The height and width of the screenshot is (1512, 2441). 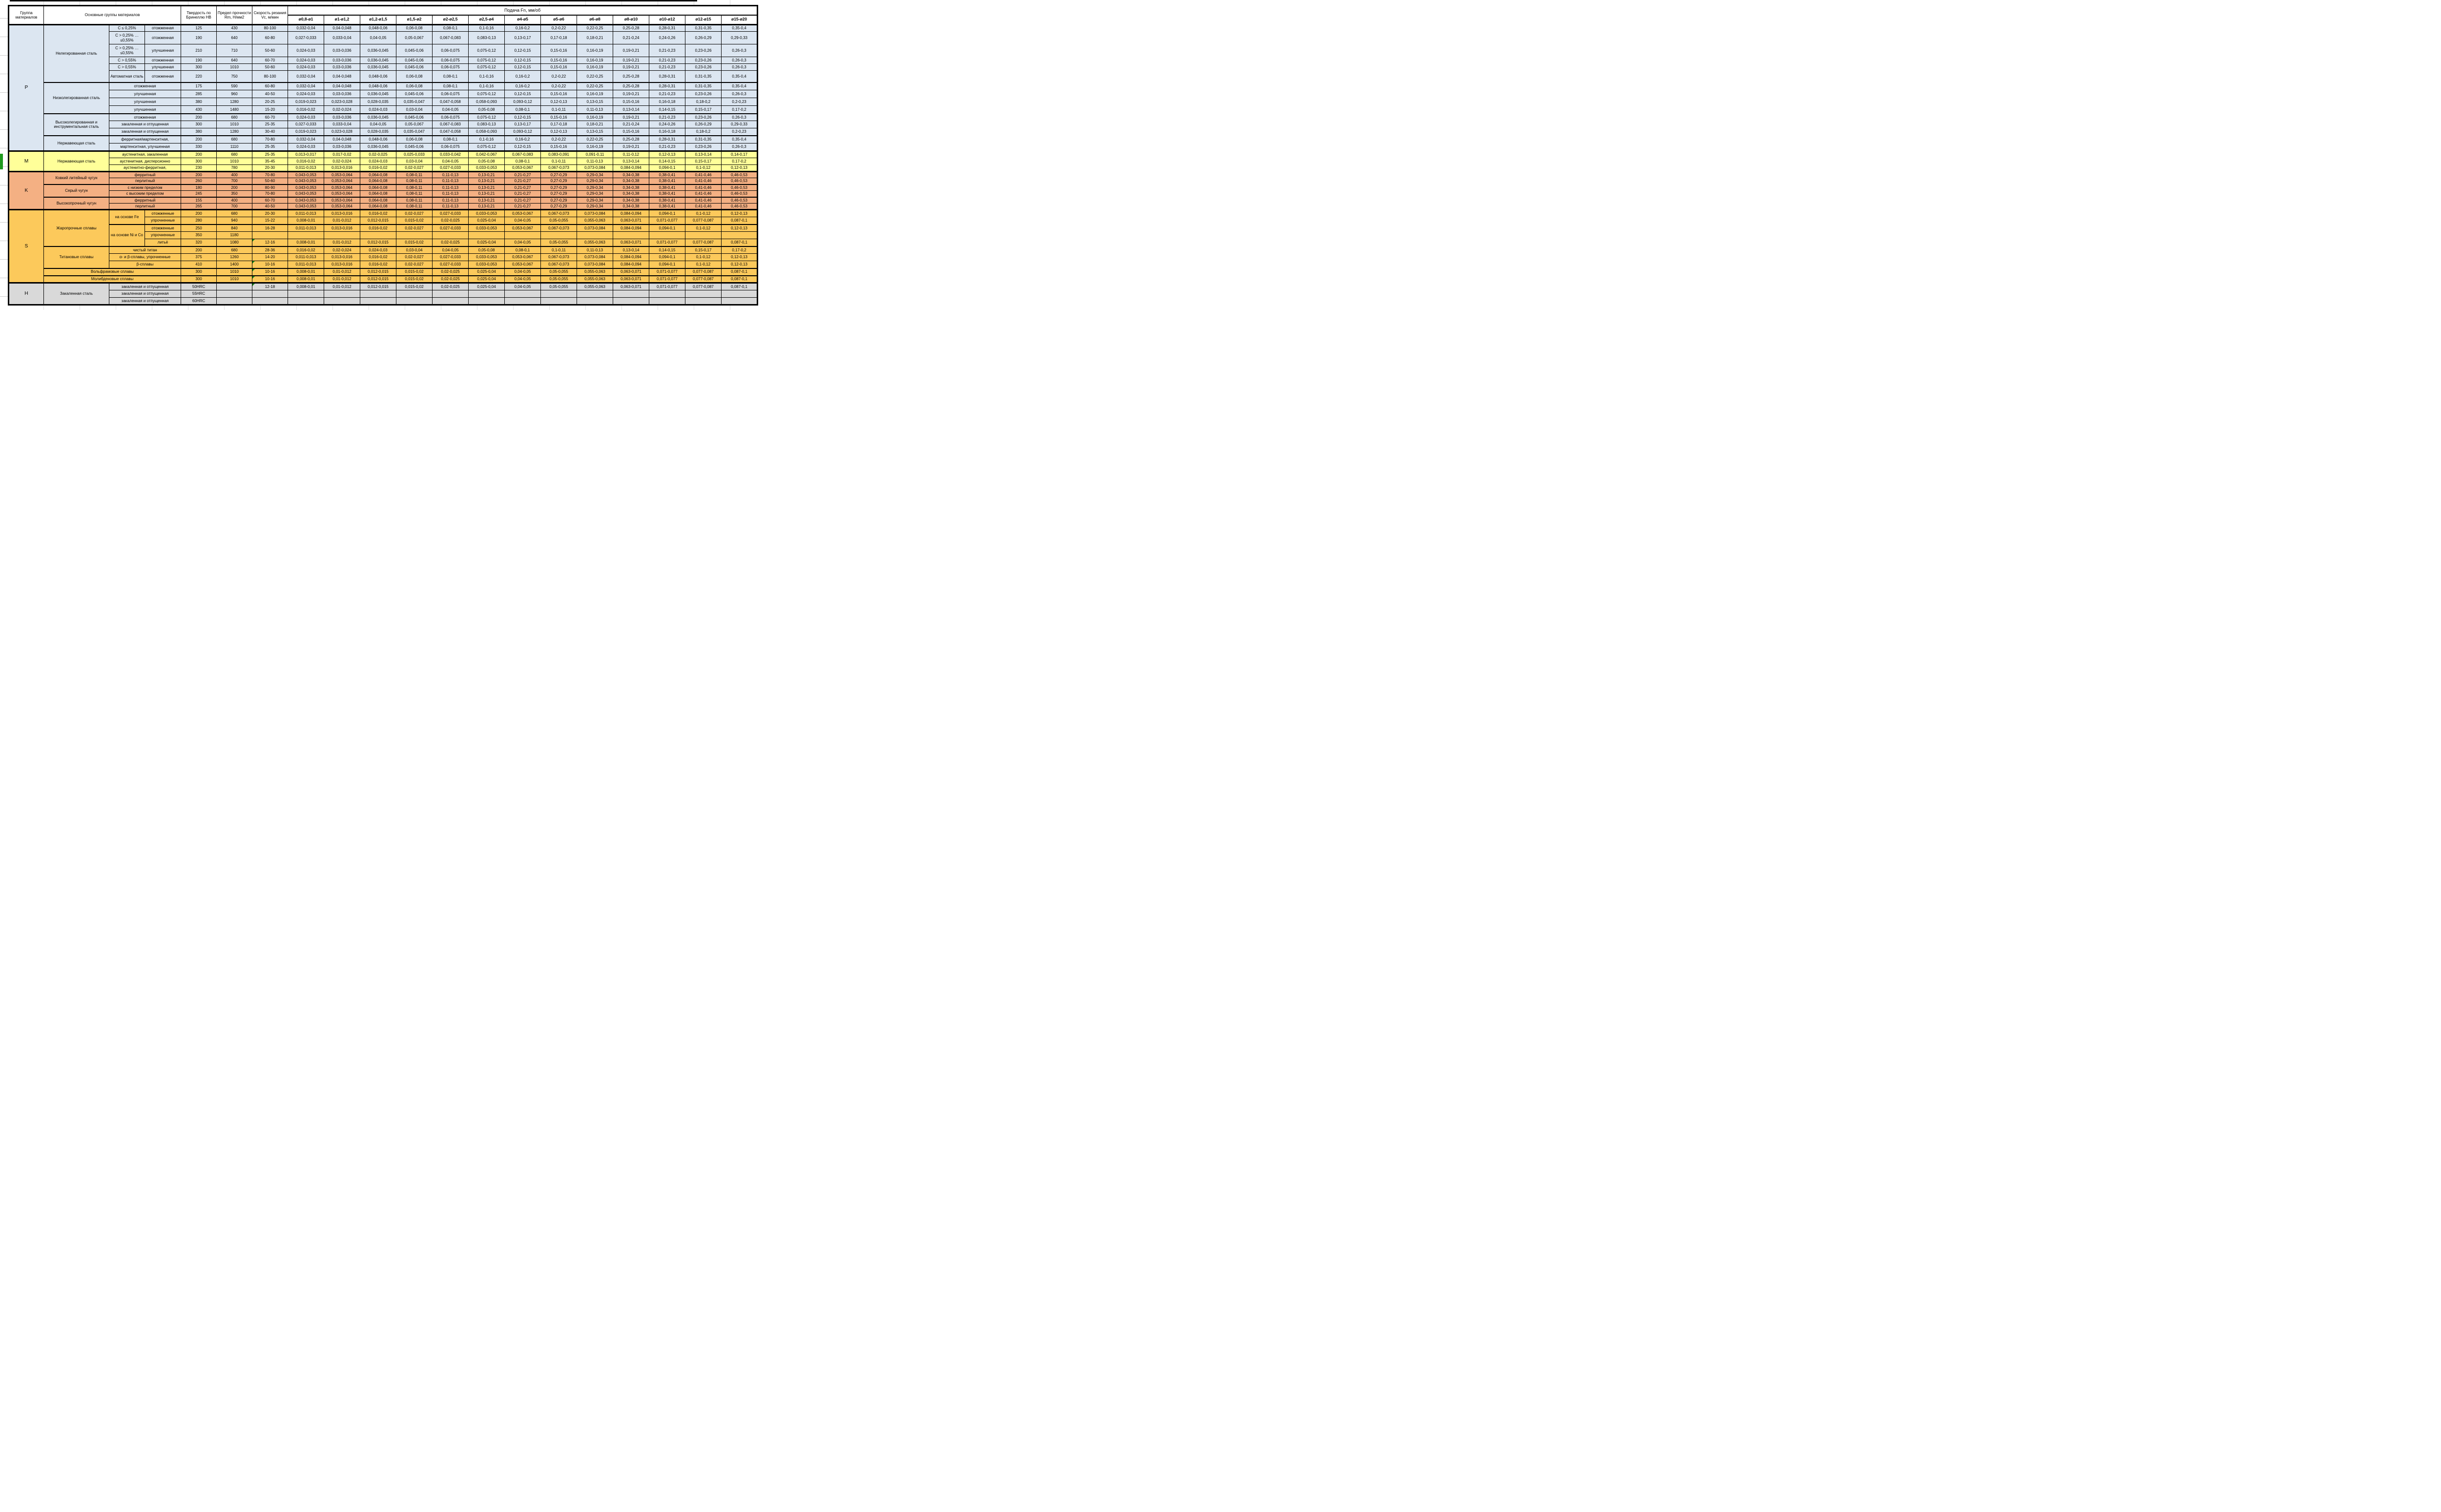 What do you see at coordinates (451, 213) in the screenshot?
I see `feed-cell: 0,027-0,033` at bounding box center [451, 213].